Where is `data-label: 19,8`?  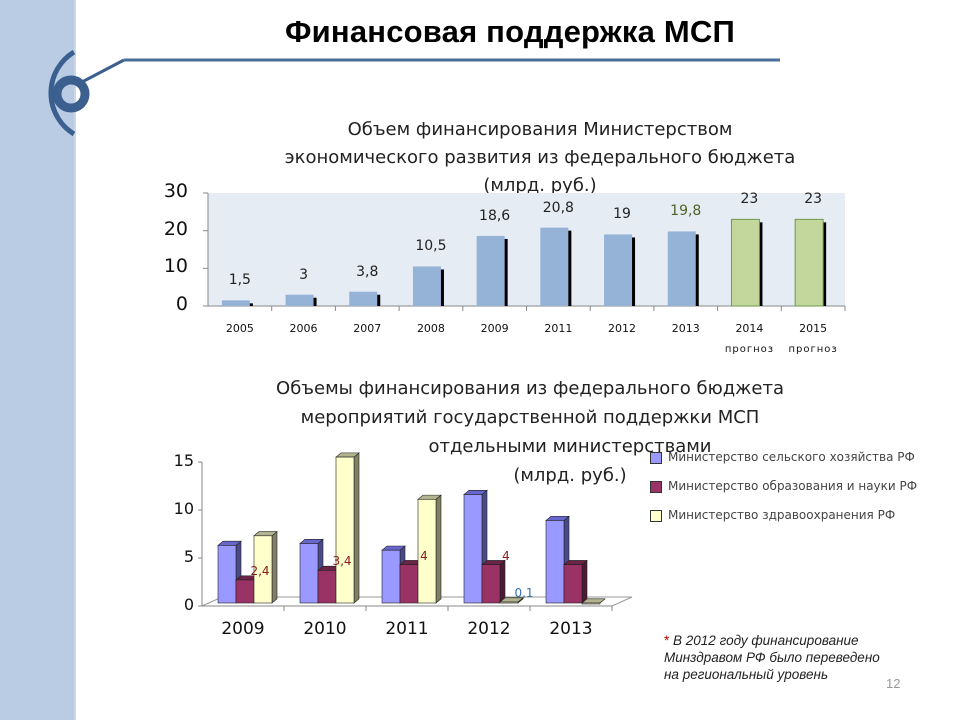
data-label: 19,8 is located at coordinates (686, 211).